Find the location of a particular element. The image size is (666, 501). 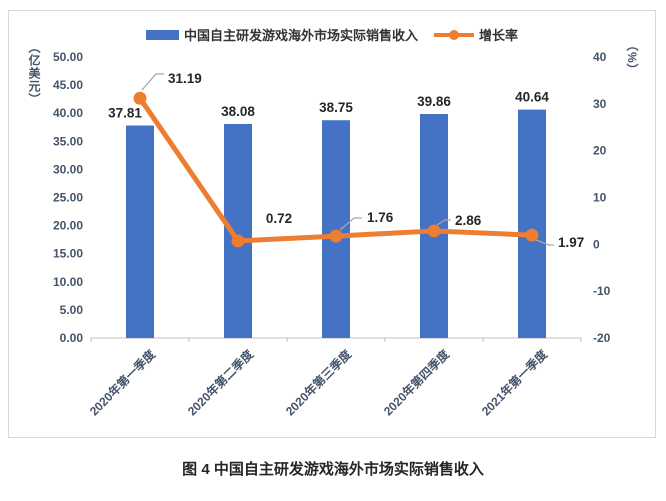

left-axis-tick-label: 10.00 is located at coordinates (68, 282).